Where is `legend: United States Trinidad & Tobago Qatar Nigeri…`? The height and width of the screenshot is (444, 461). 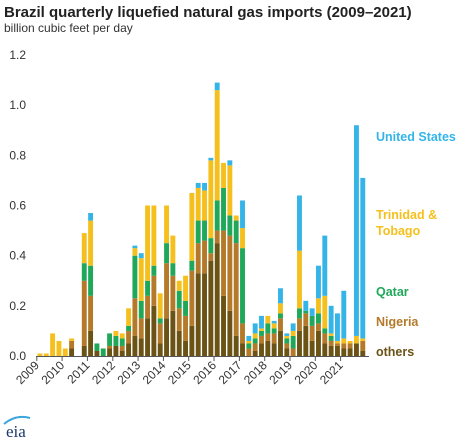
legend: United States Trinidad & Tobago Qatar Nigeri… is located at coordinates (416, 244).